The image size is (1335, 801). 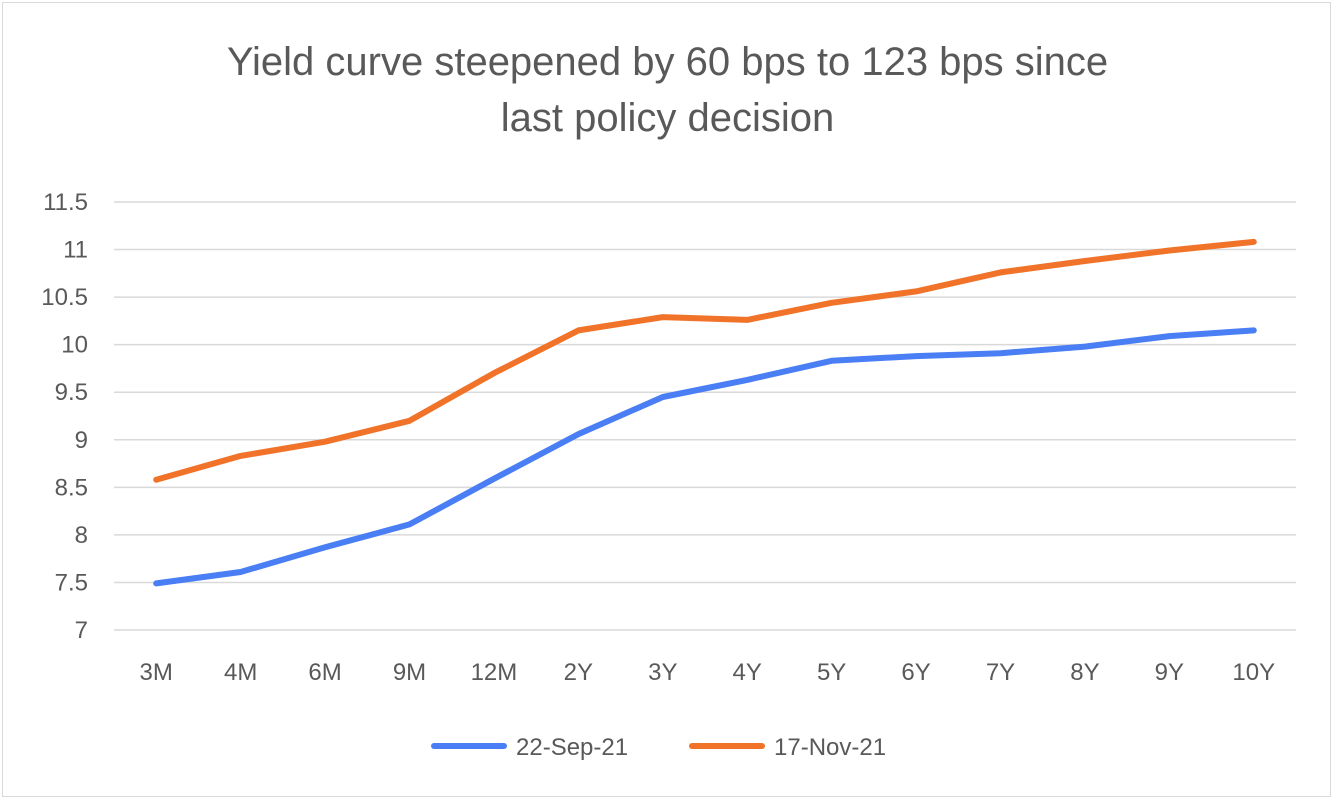 What do you see at coordinates (494, 672) in the screenshot?
I see `x-tick-label: 12M` at bounding box center [494, 672].